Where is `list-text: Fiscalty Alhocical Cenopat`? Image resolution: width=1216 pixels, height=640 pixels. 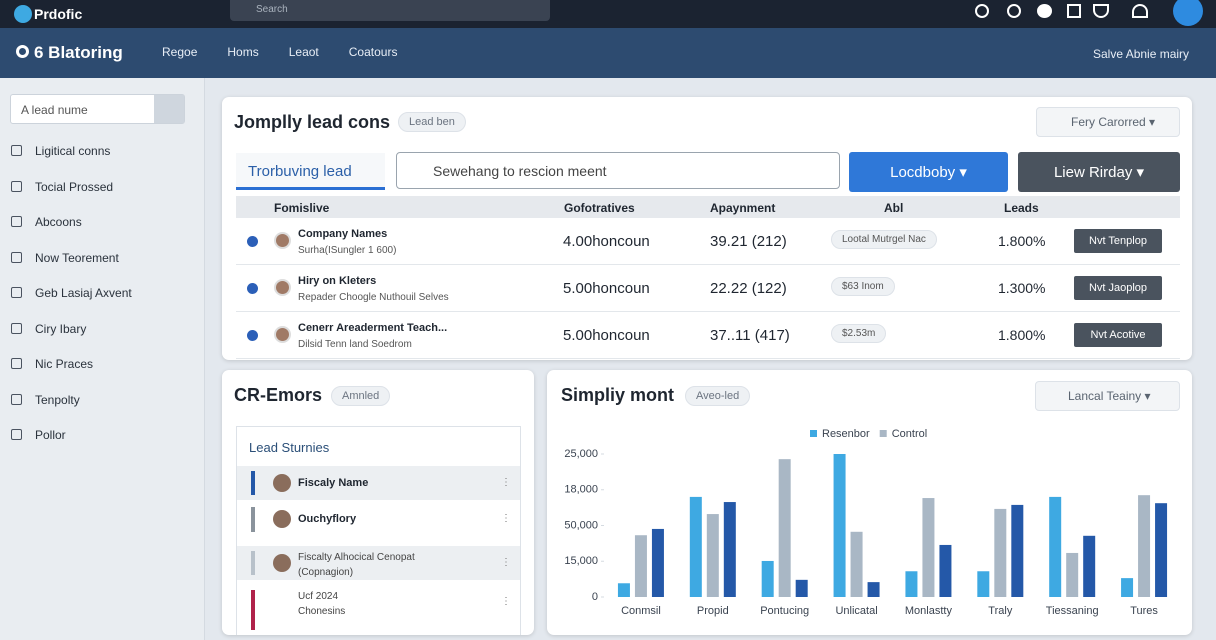
list-text: Fiscalty Alhocical Cenopat is located at coordinates (356, 557).